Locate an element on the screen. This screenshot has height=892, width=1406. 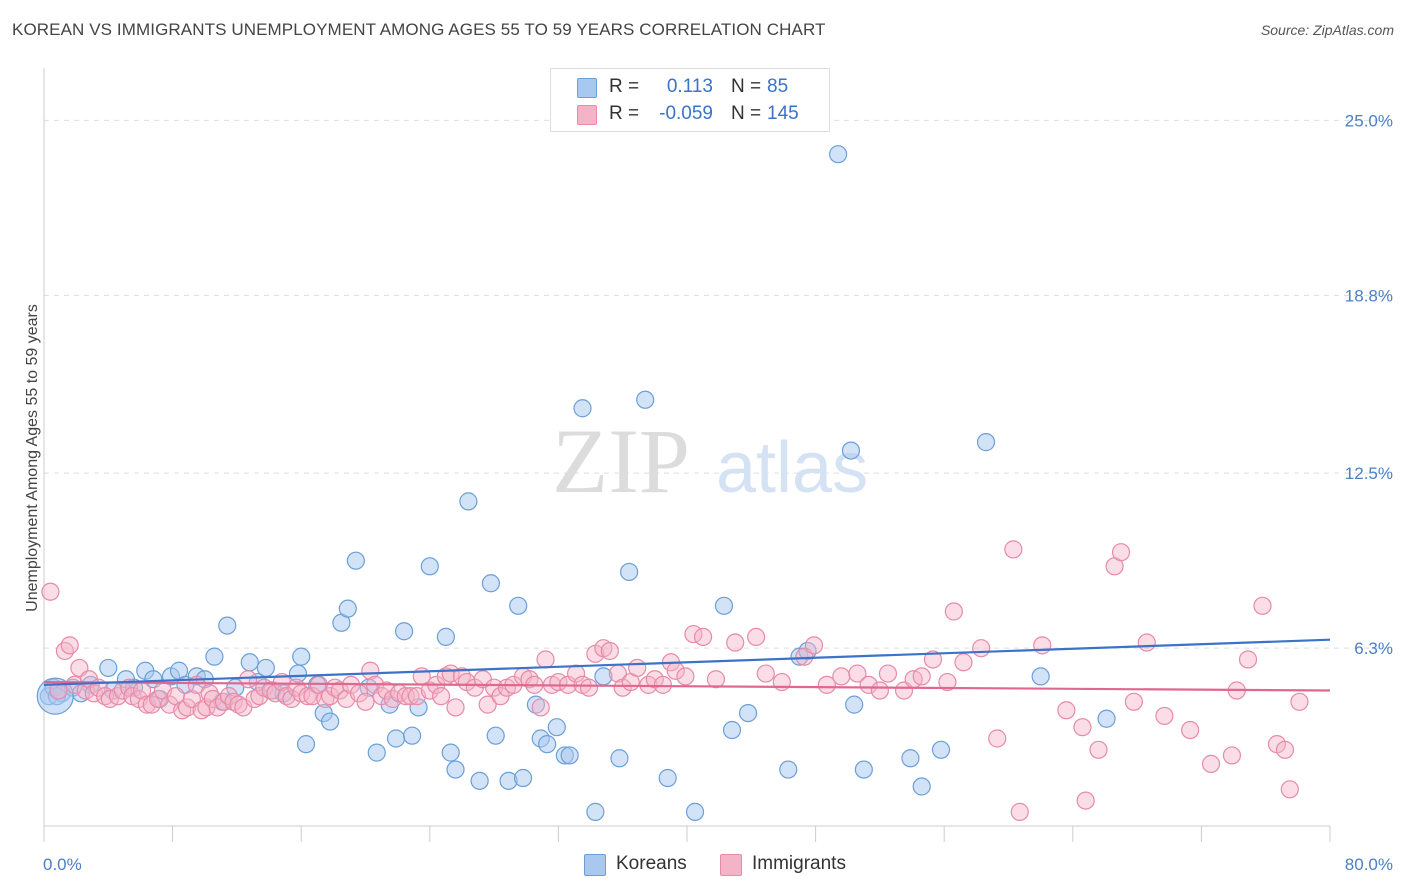
legend-row-koreans: R = 0.113 N = 85 is located at coordinates (690, 87).